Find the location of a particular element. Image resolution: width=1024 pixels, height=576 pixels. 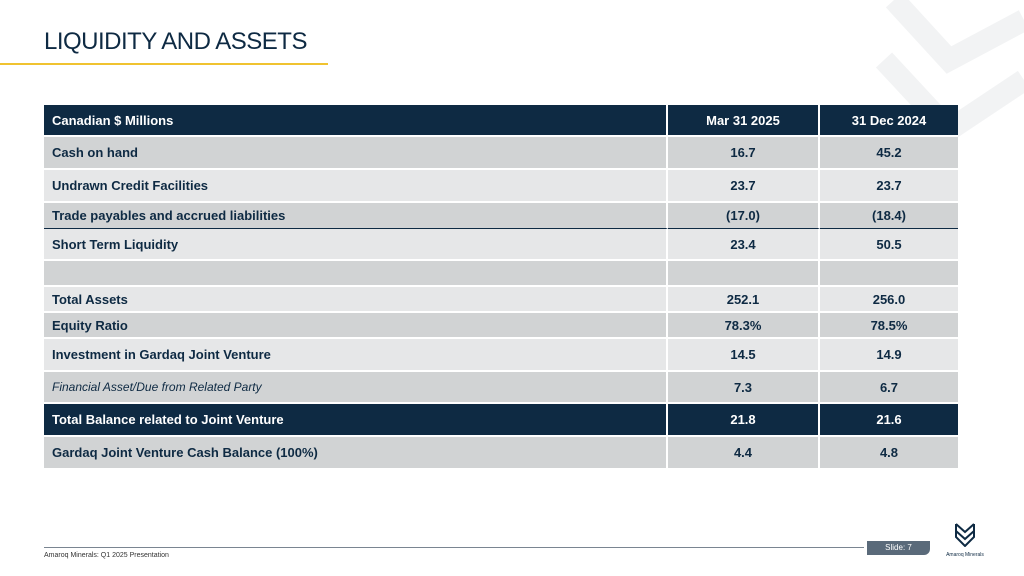

table-row: Short Term Liquidity 23.4 50.5 is located at coordinates (501, 245).